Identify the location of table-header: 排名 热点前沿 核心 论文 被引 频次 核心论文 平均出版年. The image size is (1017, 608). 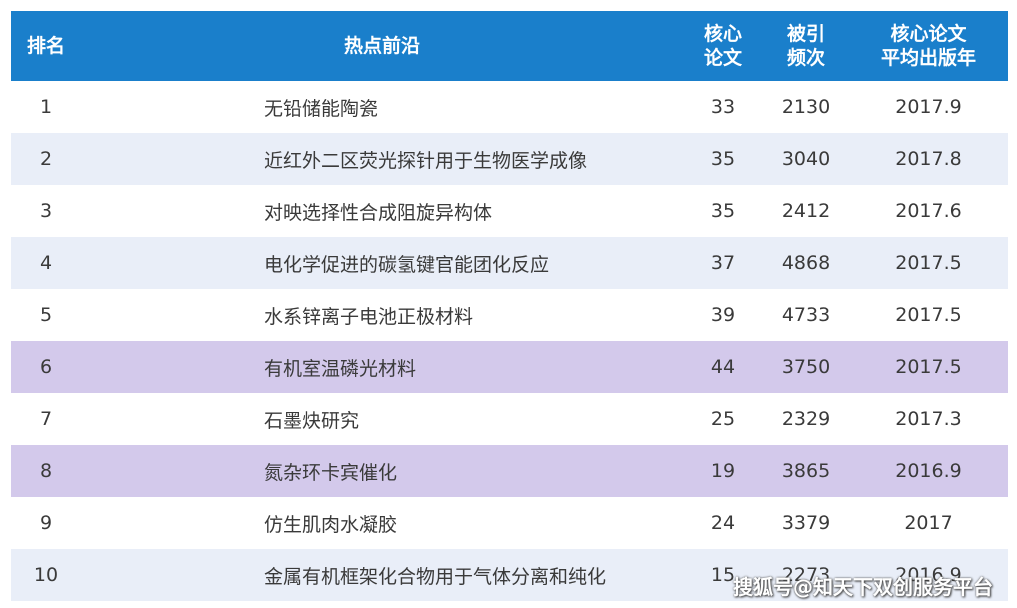
(509, 46).